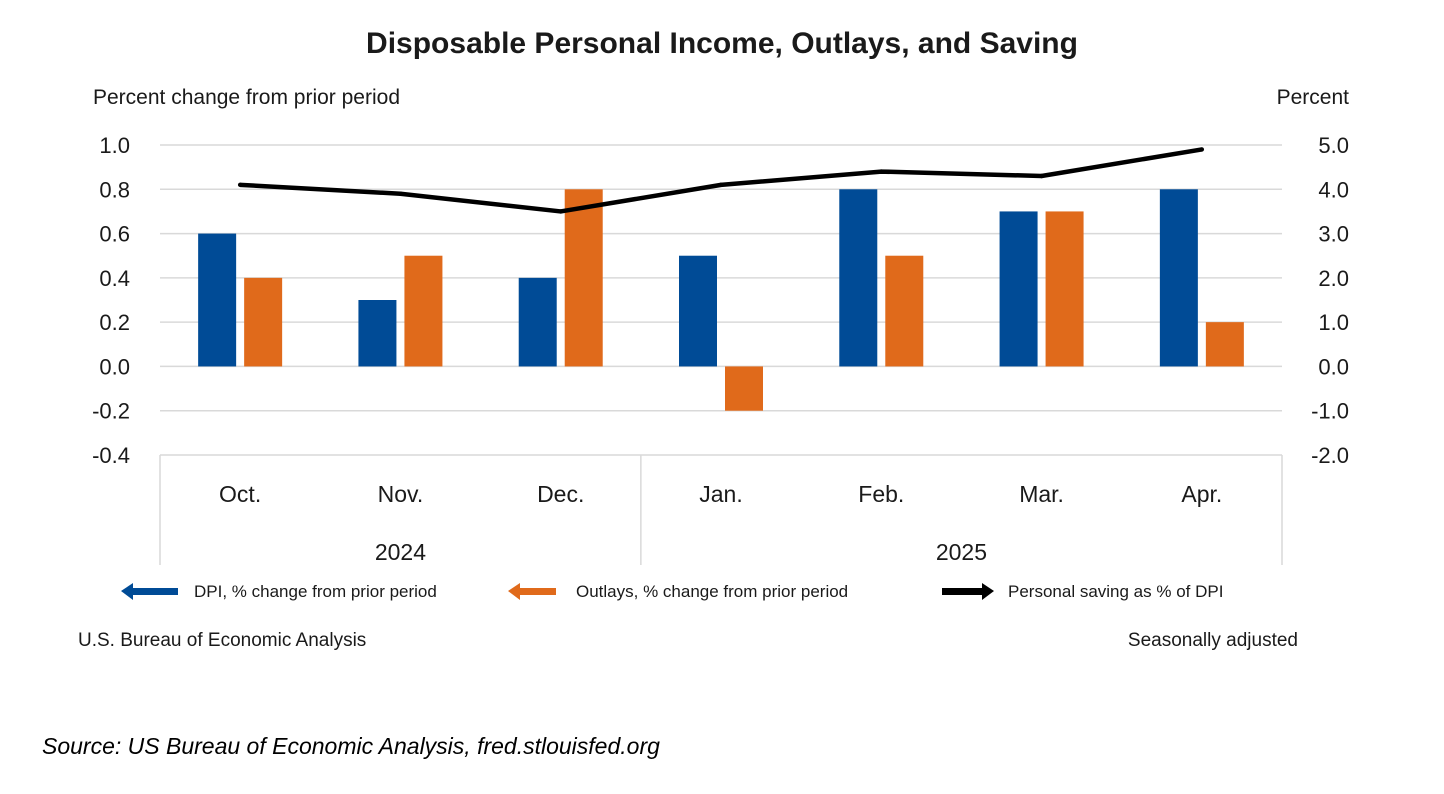 This screenshot has height=794, width=1444. I want to click on year-label: 2025, so click(961, 552).